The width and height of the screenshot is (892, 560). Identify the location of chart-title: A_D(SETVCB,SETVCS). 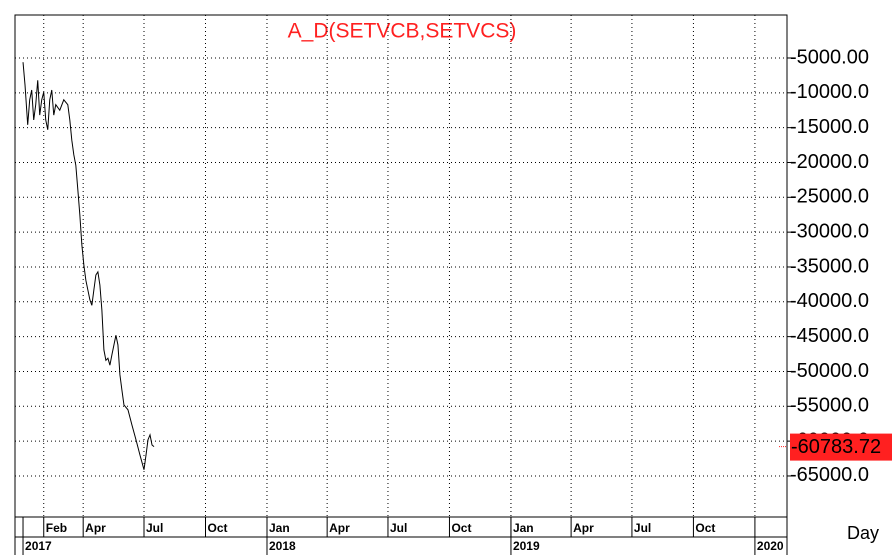
(402, 31).